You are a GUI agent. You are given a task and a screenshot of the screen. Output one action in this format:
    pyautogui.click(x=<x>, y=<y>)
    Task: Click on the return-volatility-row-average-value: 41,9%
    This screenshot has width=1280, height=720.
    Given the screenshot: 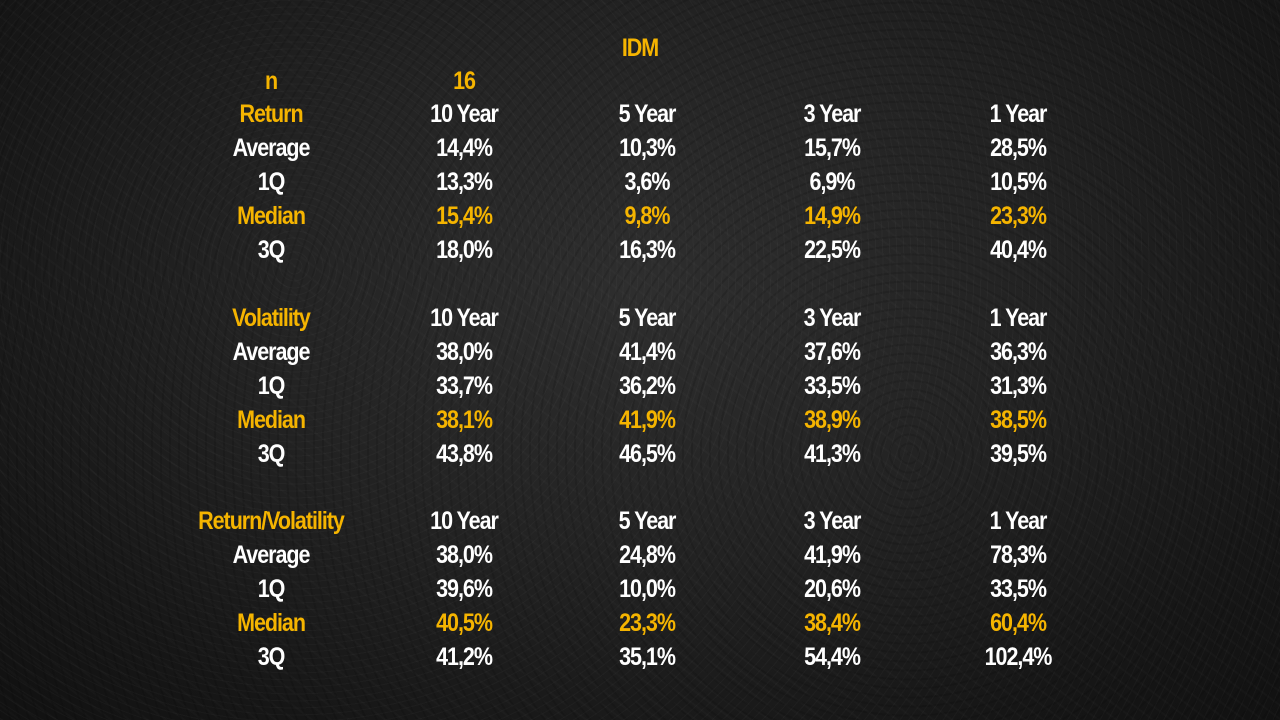 What is the action you would take?
    pyautogui.click(x=832, y=555)
    